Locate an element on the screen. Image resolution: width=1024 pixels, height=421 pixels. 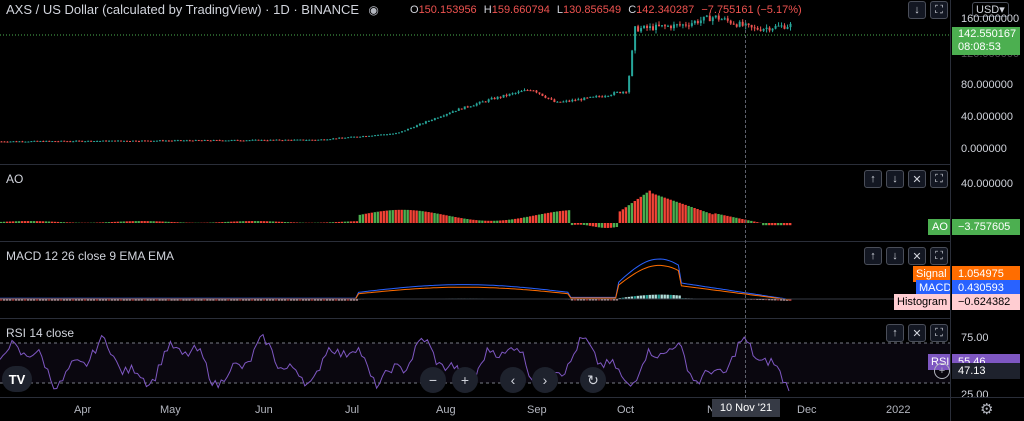
rsi-axis-label: 75.00 is located at coordinates (975, 338).